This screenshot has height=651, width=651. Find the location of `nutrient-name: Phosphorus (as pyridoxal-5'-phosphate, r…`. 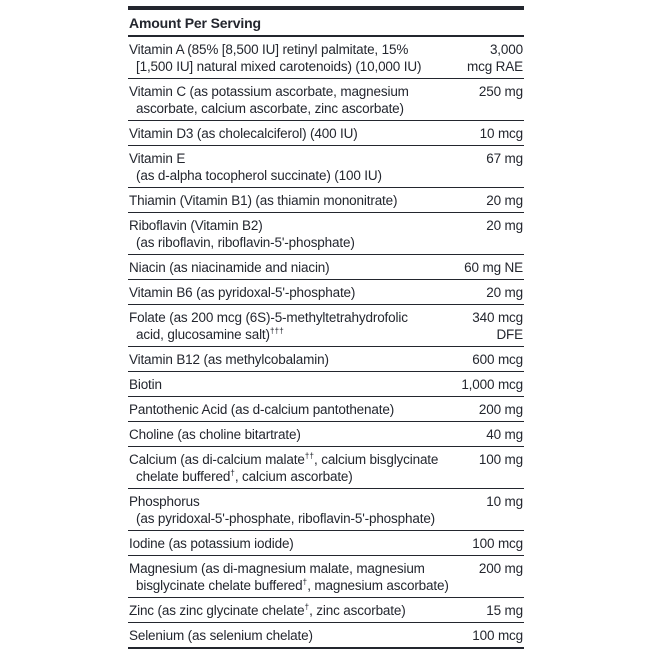

nutrient-name: Phosphorus (as pyridoxal-5'-phosphate, r… is located at coordinates (303, 510).